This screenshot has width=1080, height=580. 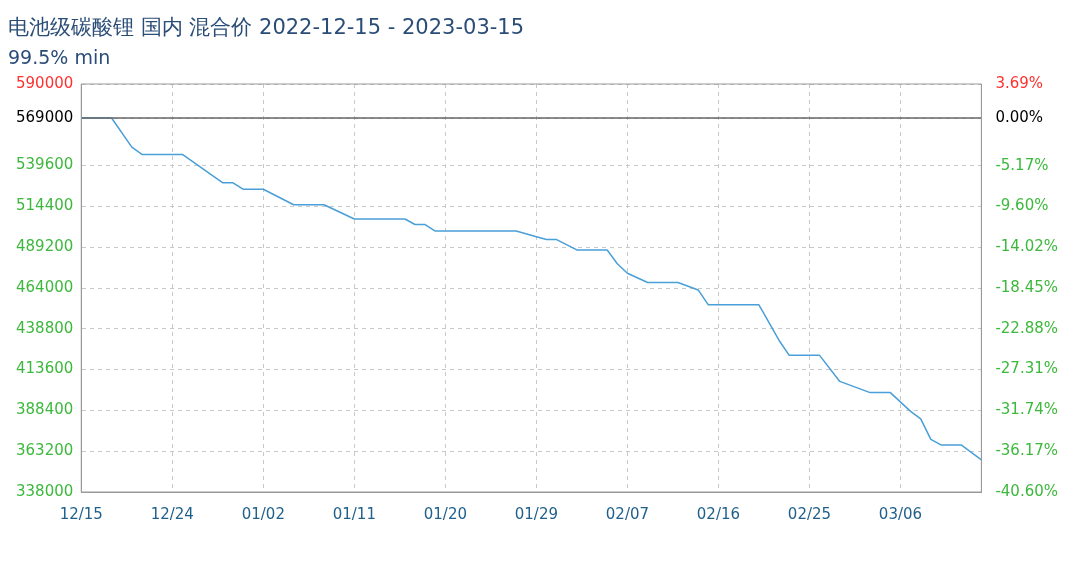 I want to click on y-tick-label: 464000, so click(x=45, y=286).